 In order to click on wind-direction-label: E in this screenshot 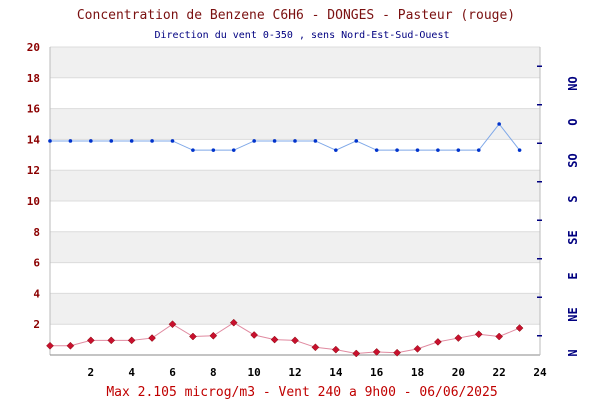, I will do `click(573, 275)`.